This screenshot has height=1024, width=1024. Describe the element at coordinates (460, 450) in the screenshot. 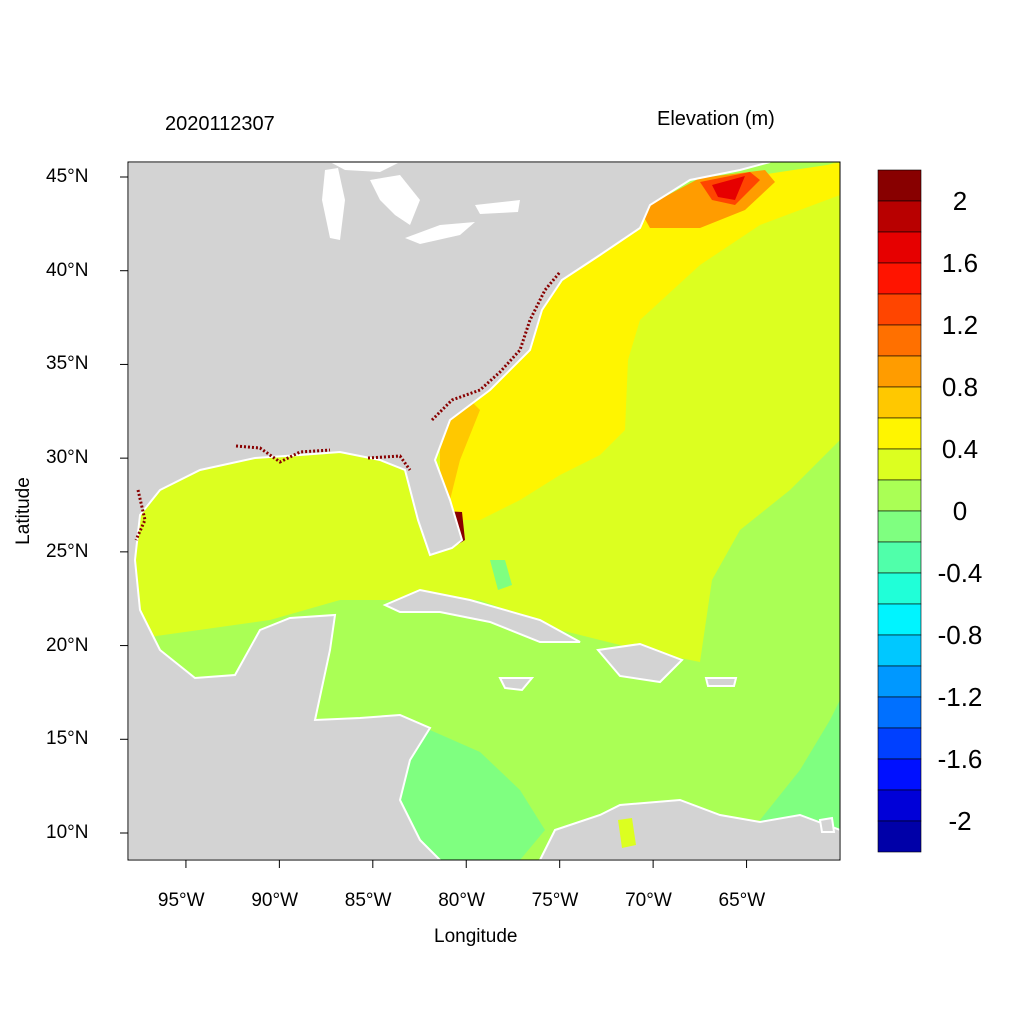

I see `elevation-0.6-0.8-region` at that location.